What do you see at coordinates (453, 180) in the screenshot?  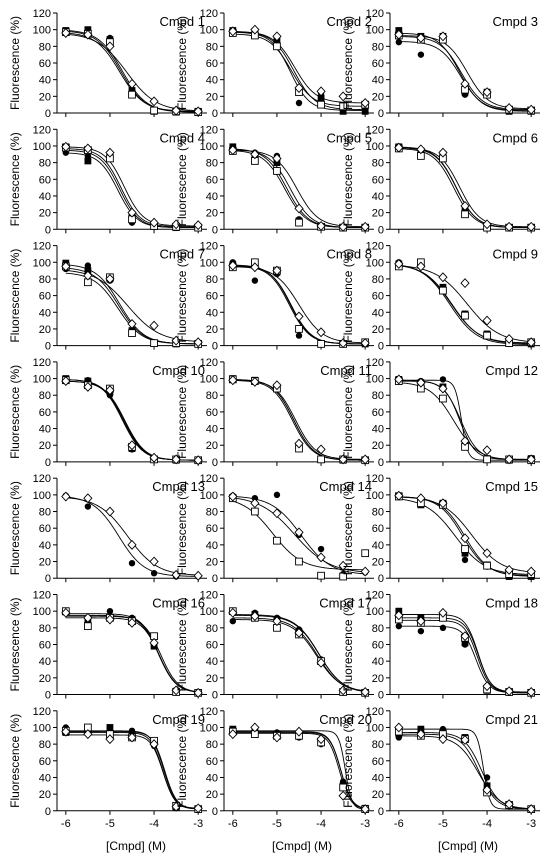 I see `chart-panel: 0 20 40 60 80 100 120 Cmpd 6` at bounding box center [453, 180].